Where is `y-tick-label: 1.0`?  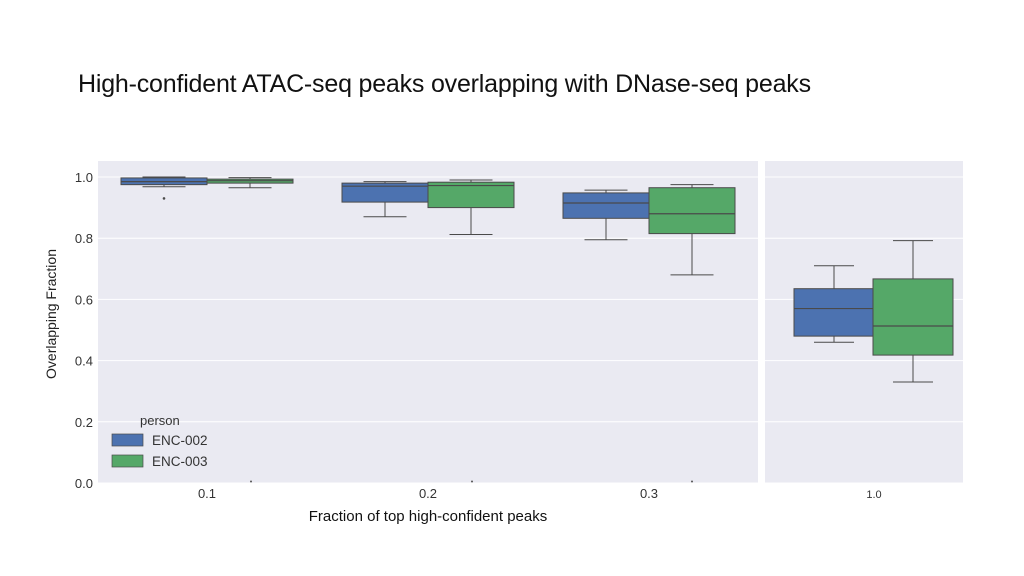 y-tick-label: 1.0 is located at coordinates (84, 177).